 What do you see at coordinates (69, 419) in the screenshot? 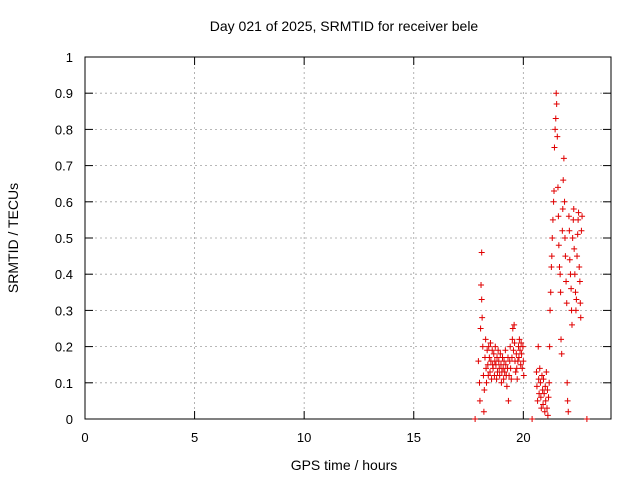
I see `y-tick-label-0: 0` at bounding box center [69, 419].